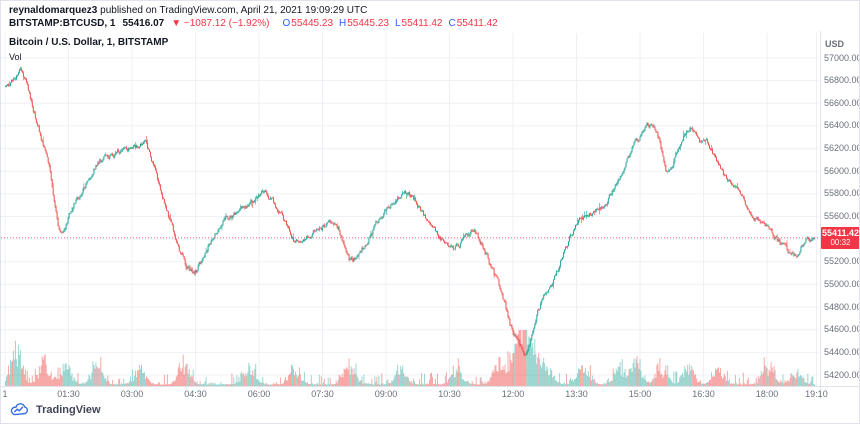 This screenshot has height=424, width=860. Describe the element at coordinates (835, 44) in the screenshot. I see `currency-label: USD` at that location.